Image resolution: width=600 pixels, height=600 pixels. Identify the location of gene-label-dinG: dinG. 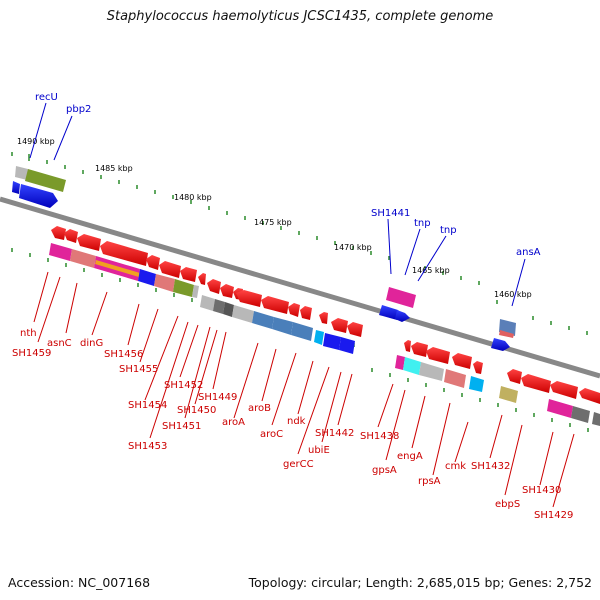
(91, 343).